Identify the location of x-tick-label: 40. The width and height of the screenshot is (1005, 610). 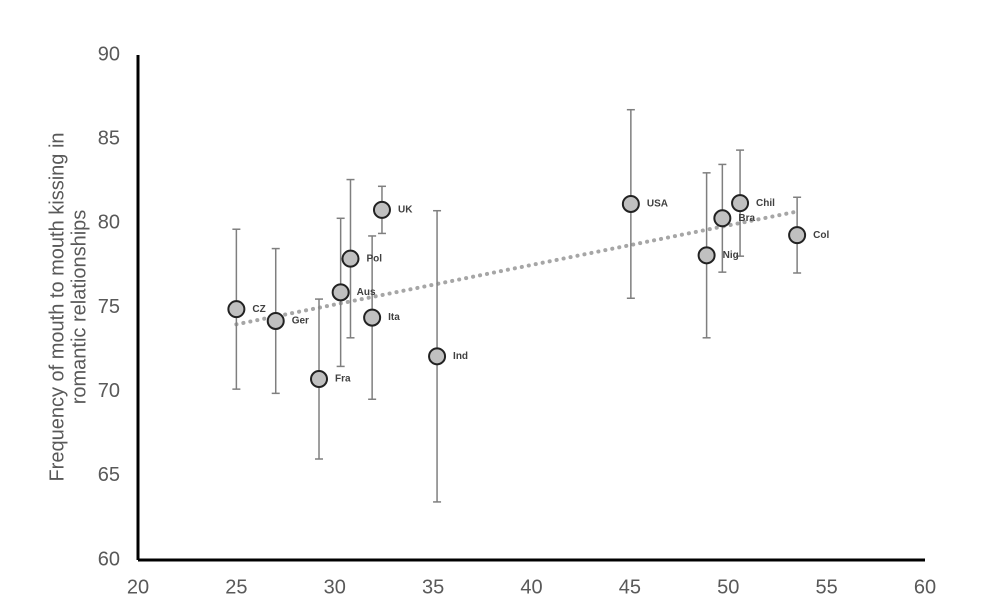
(531, 587).